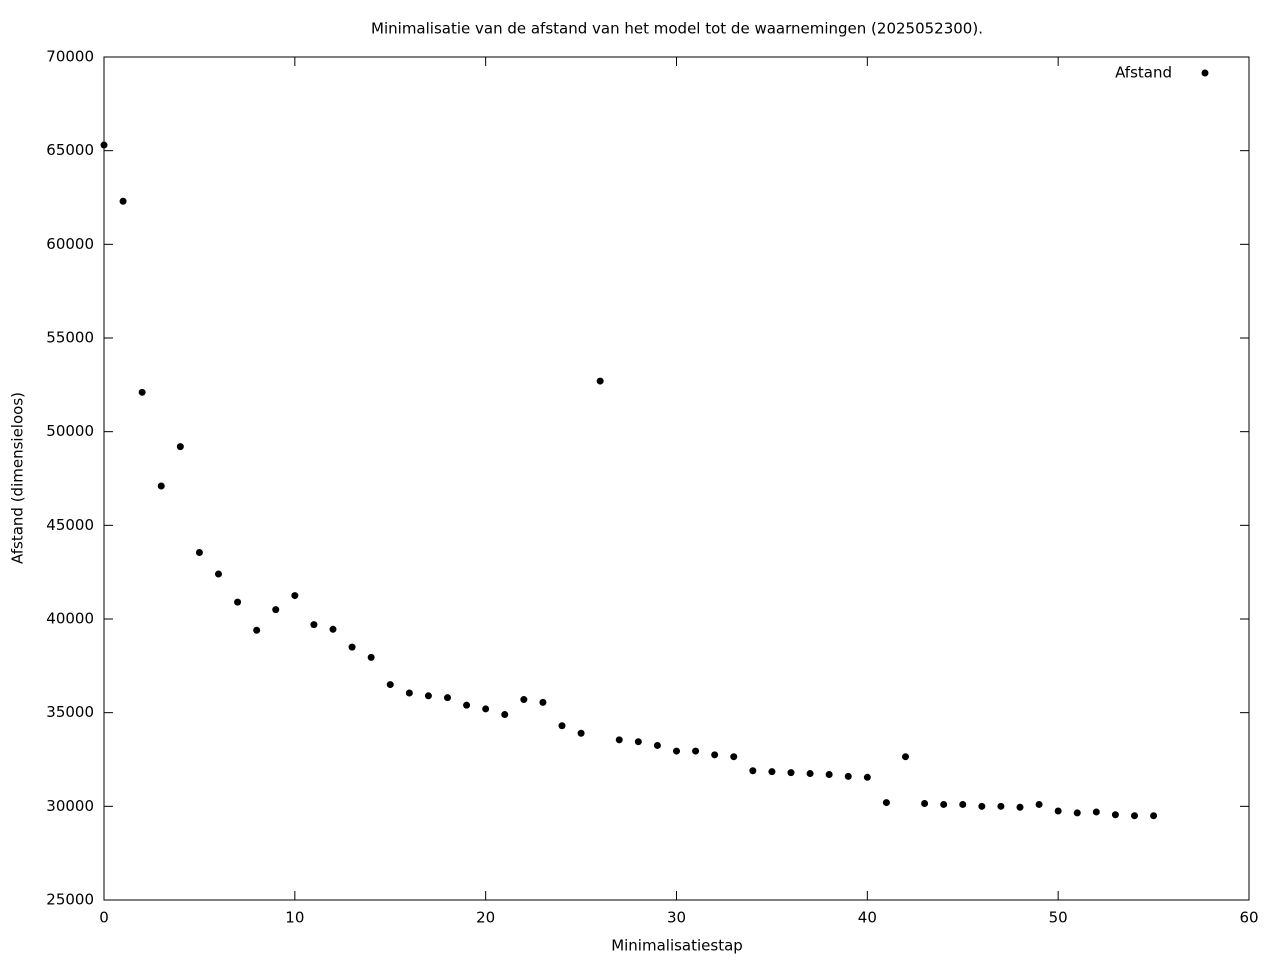  Describe the element at coordinates (70, 57) in the screenshot. I see `y-tick-label: 70000` at that location.